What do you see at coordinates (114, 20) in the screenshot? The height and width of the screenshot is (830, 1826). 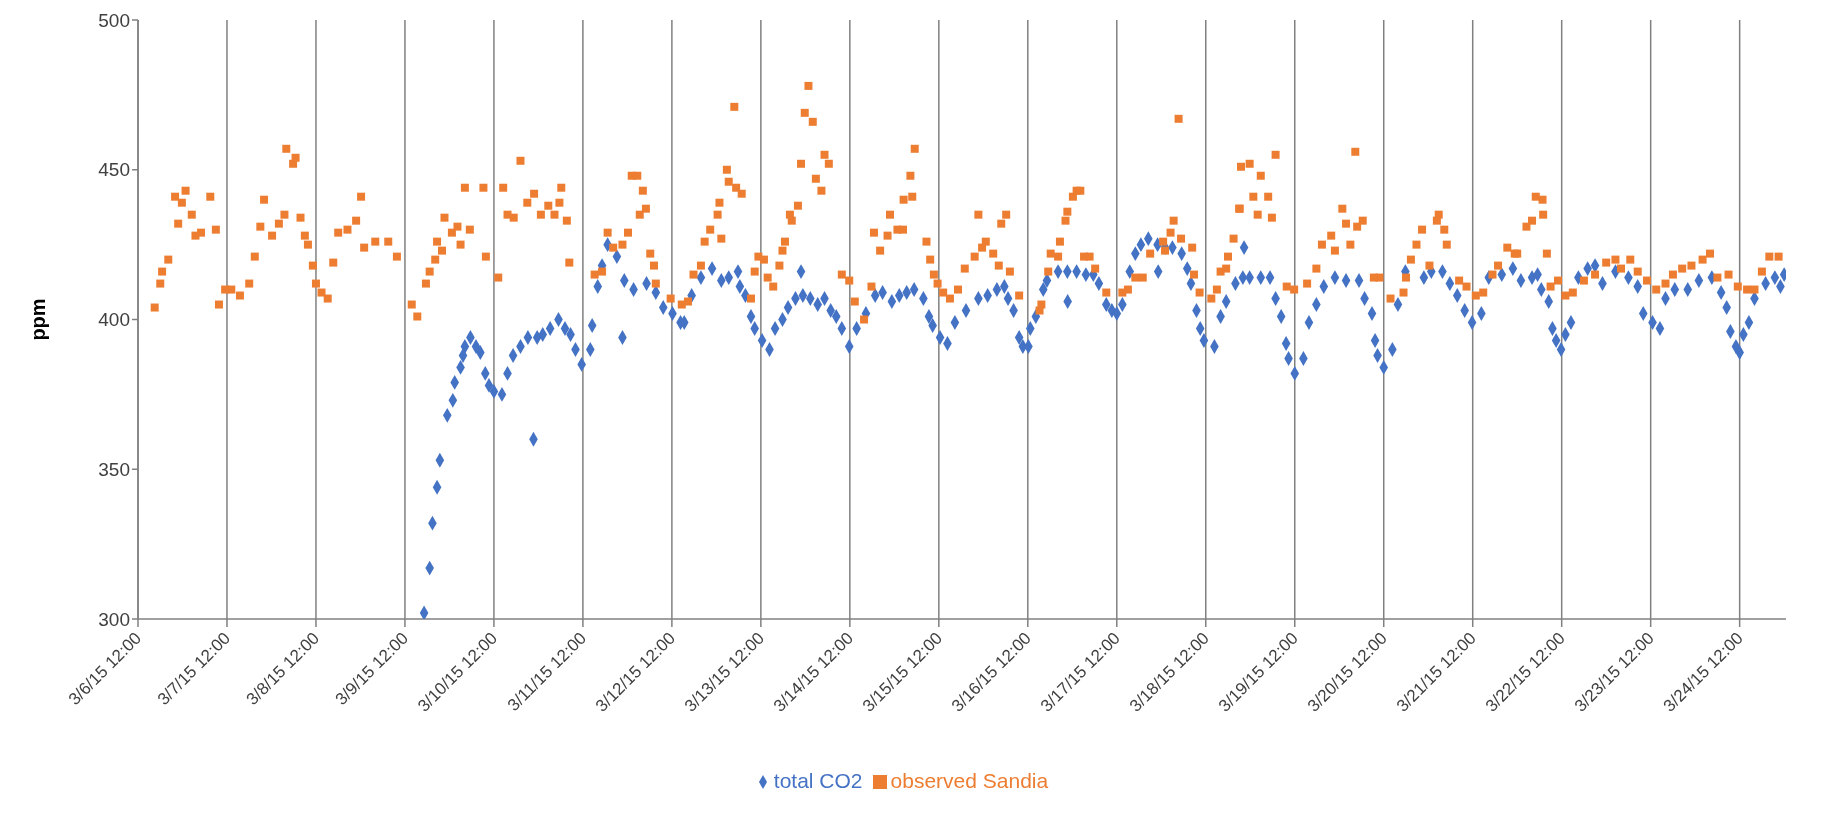 I see `y-tick-label: 500` at bounding box center [114, 20].